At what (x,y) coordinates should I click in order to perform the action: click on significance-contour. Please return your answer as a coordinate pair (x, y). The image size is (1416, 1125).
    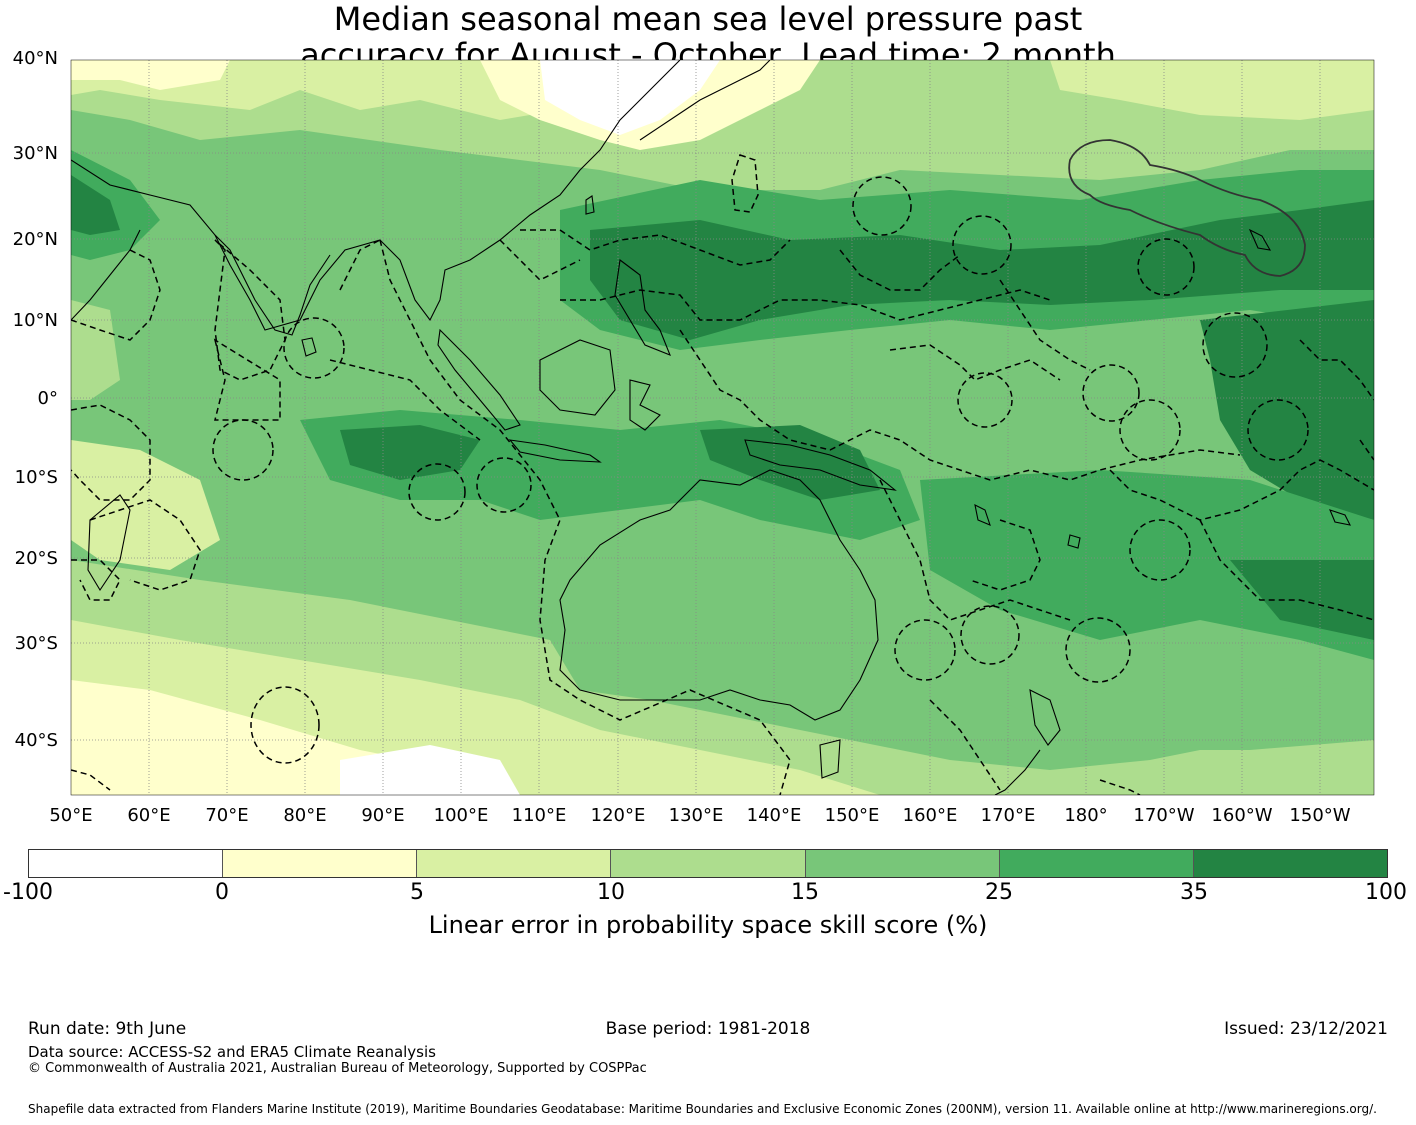
    Looking at the image, I should click on (1187, 208).